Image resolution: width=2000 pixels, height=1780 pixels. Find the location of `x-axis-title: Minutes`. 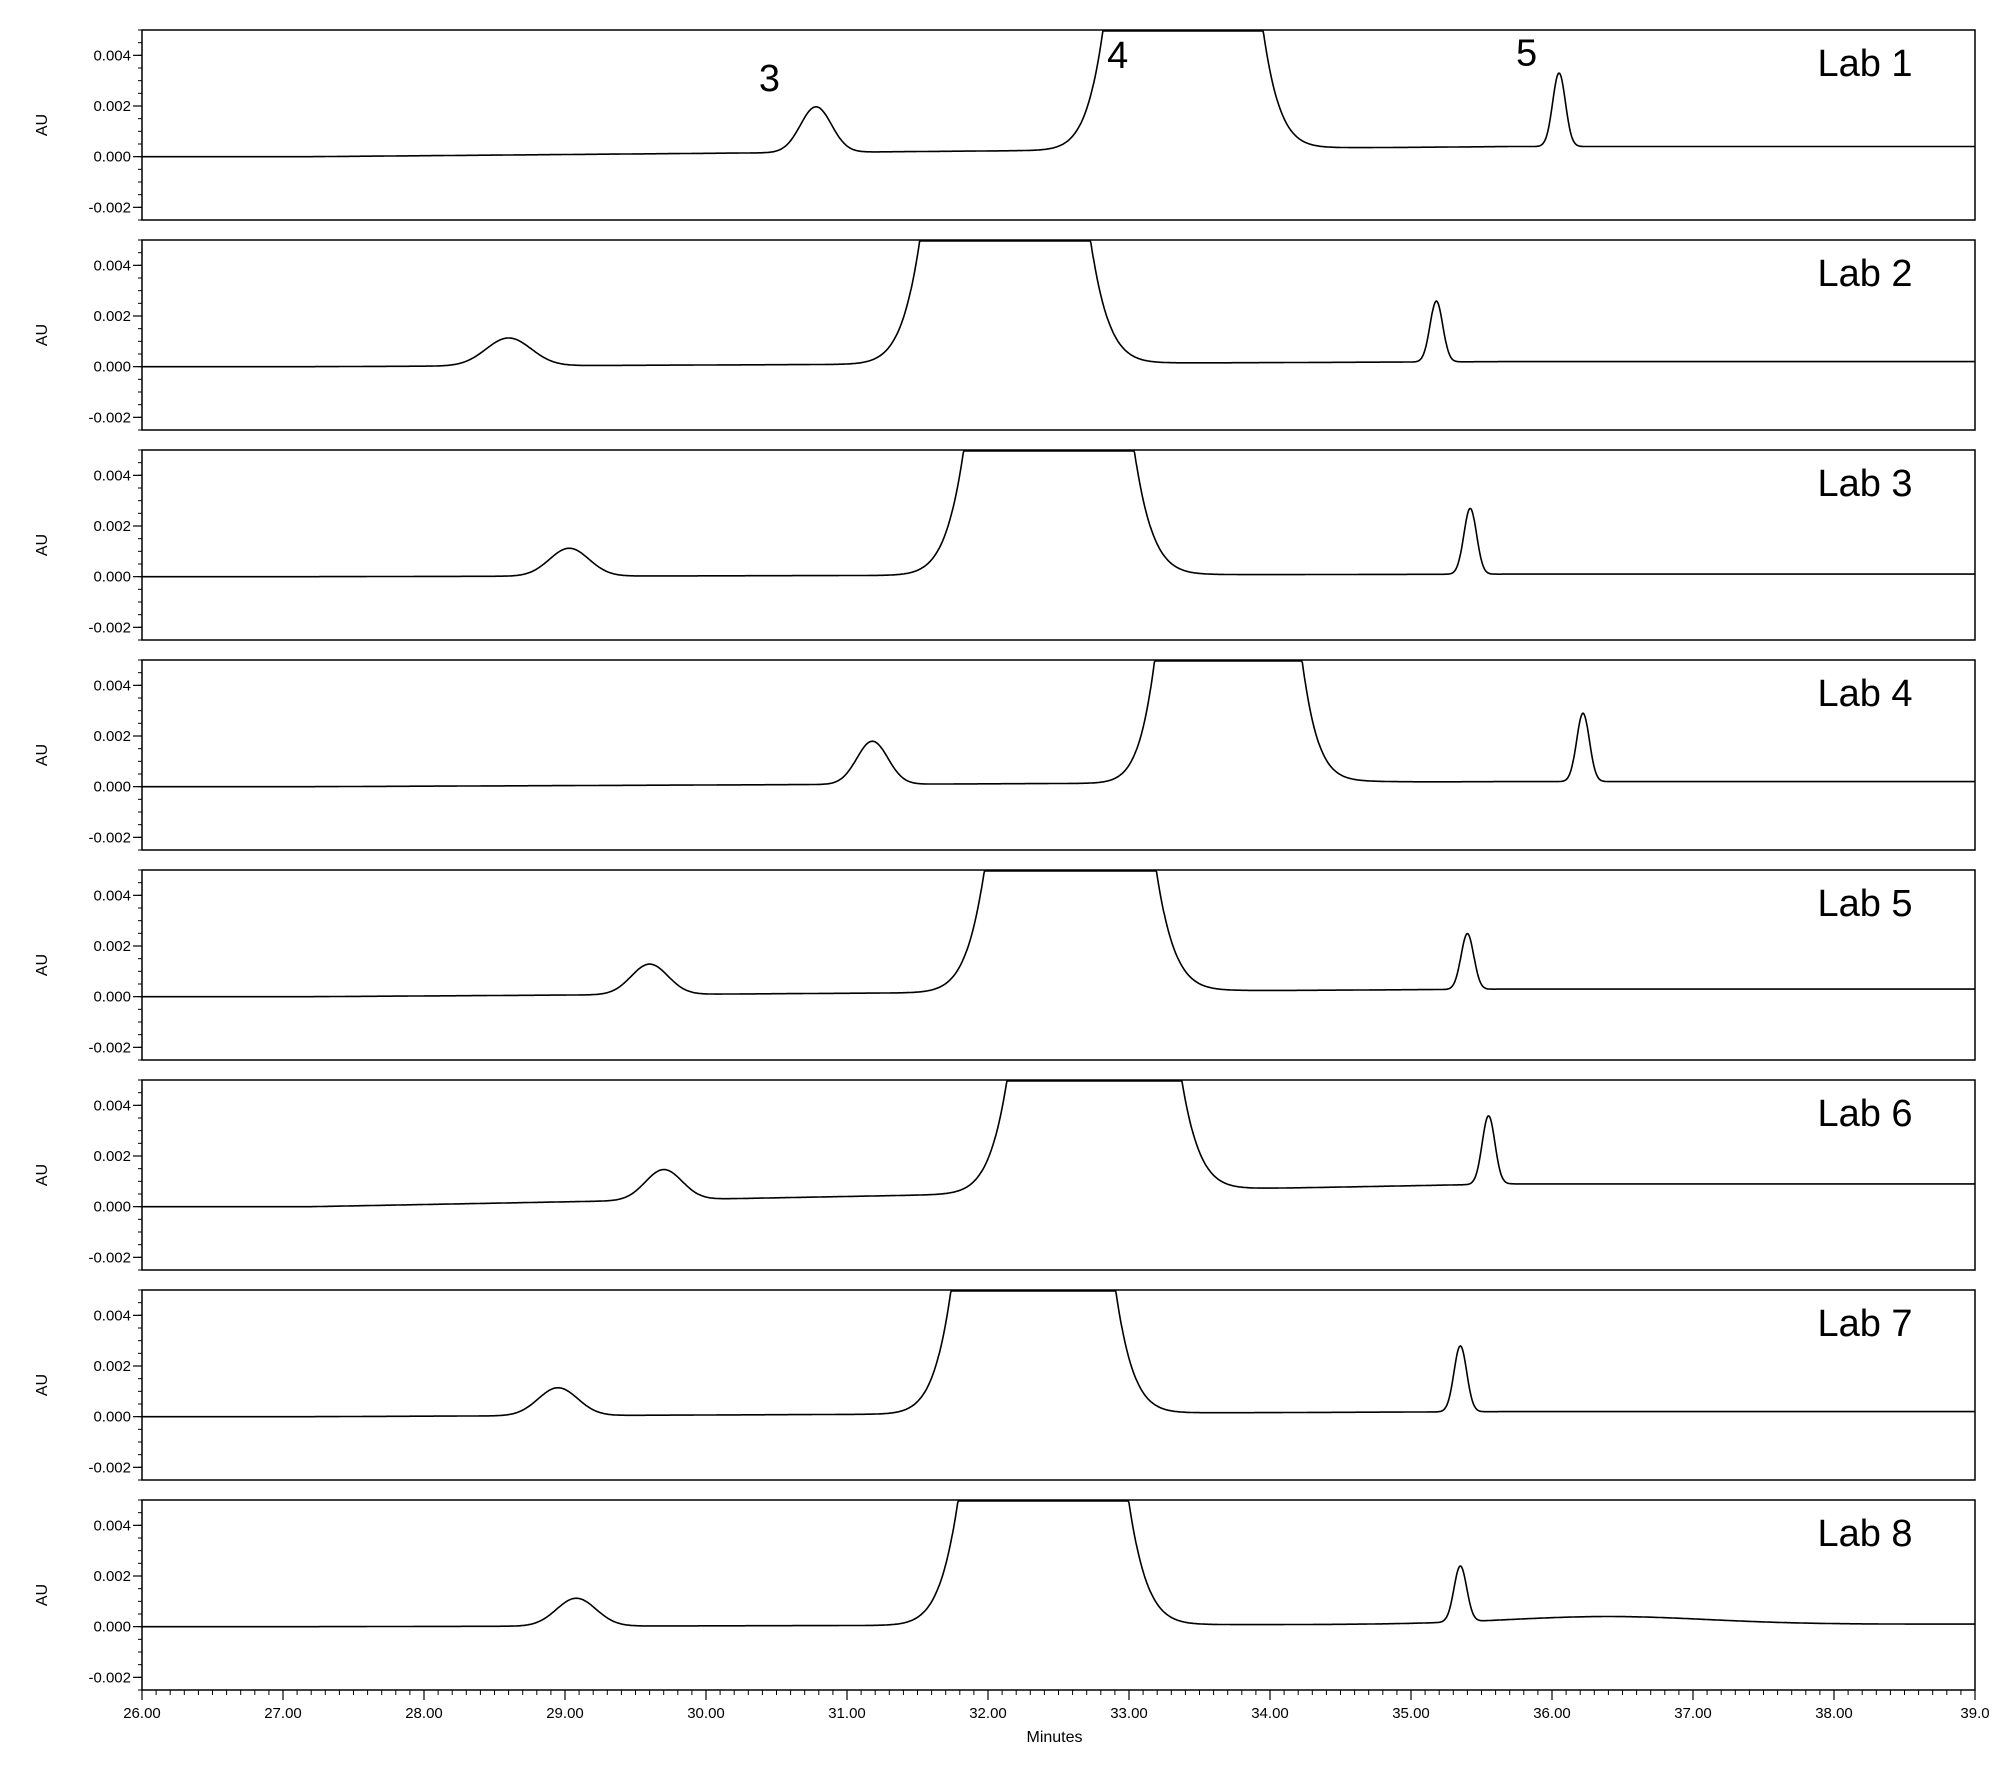

x-axis-title: Minutes is located at coordinates (1054, 1737).